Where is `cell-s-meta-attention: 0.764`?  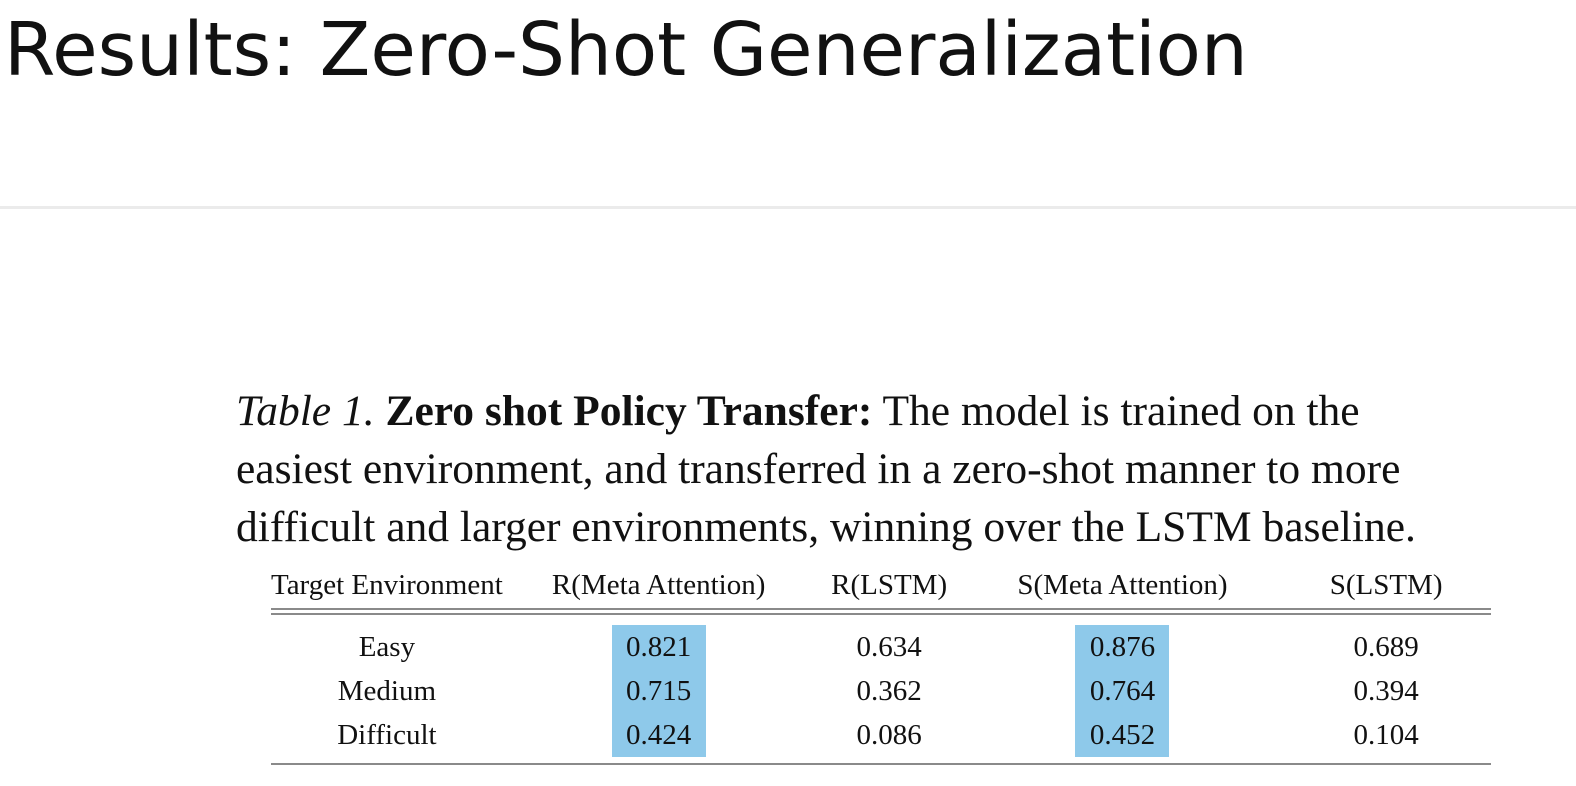
cell-s-meta-attention: 0.764 is located at coordinates (1123, 691).